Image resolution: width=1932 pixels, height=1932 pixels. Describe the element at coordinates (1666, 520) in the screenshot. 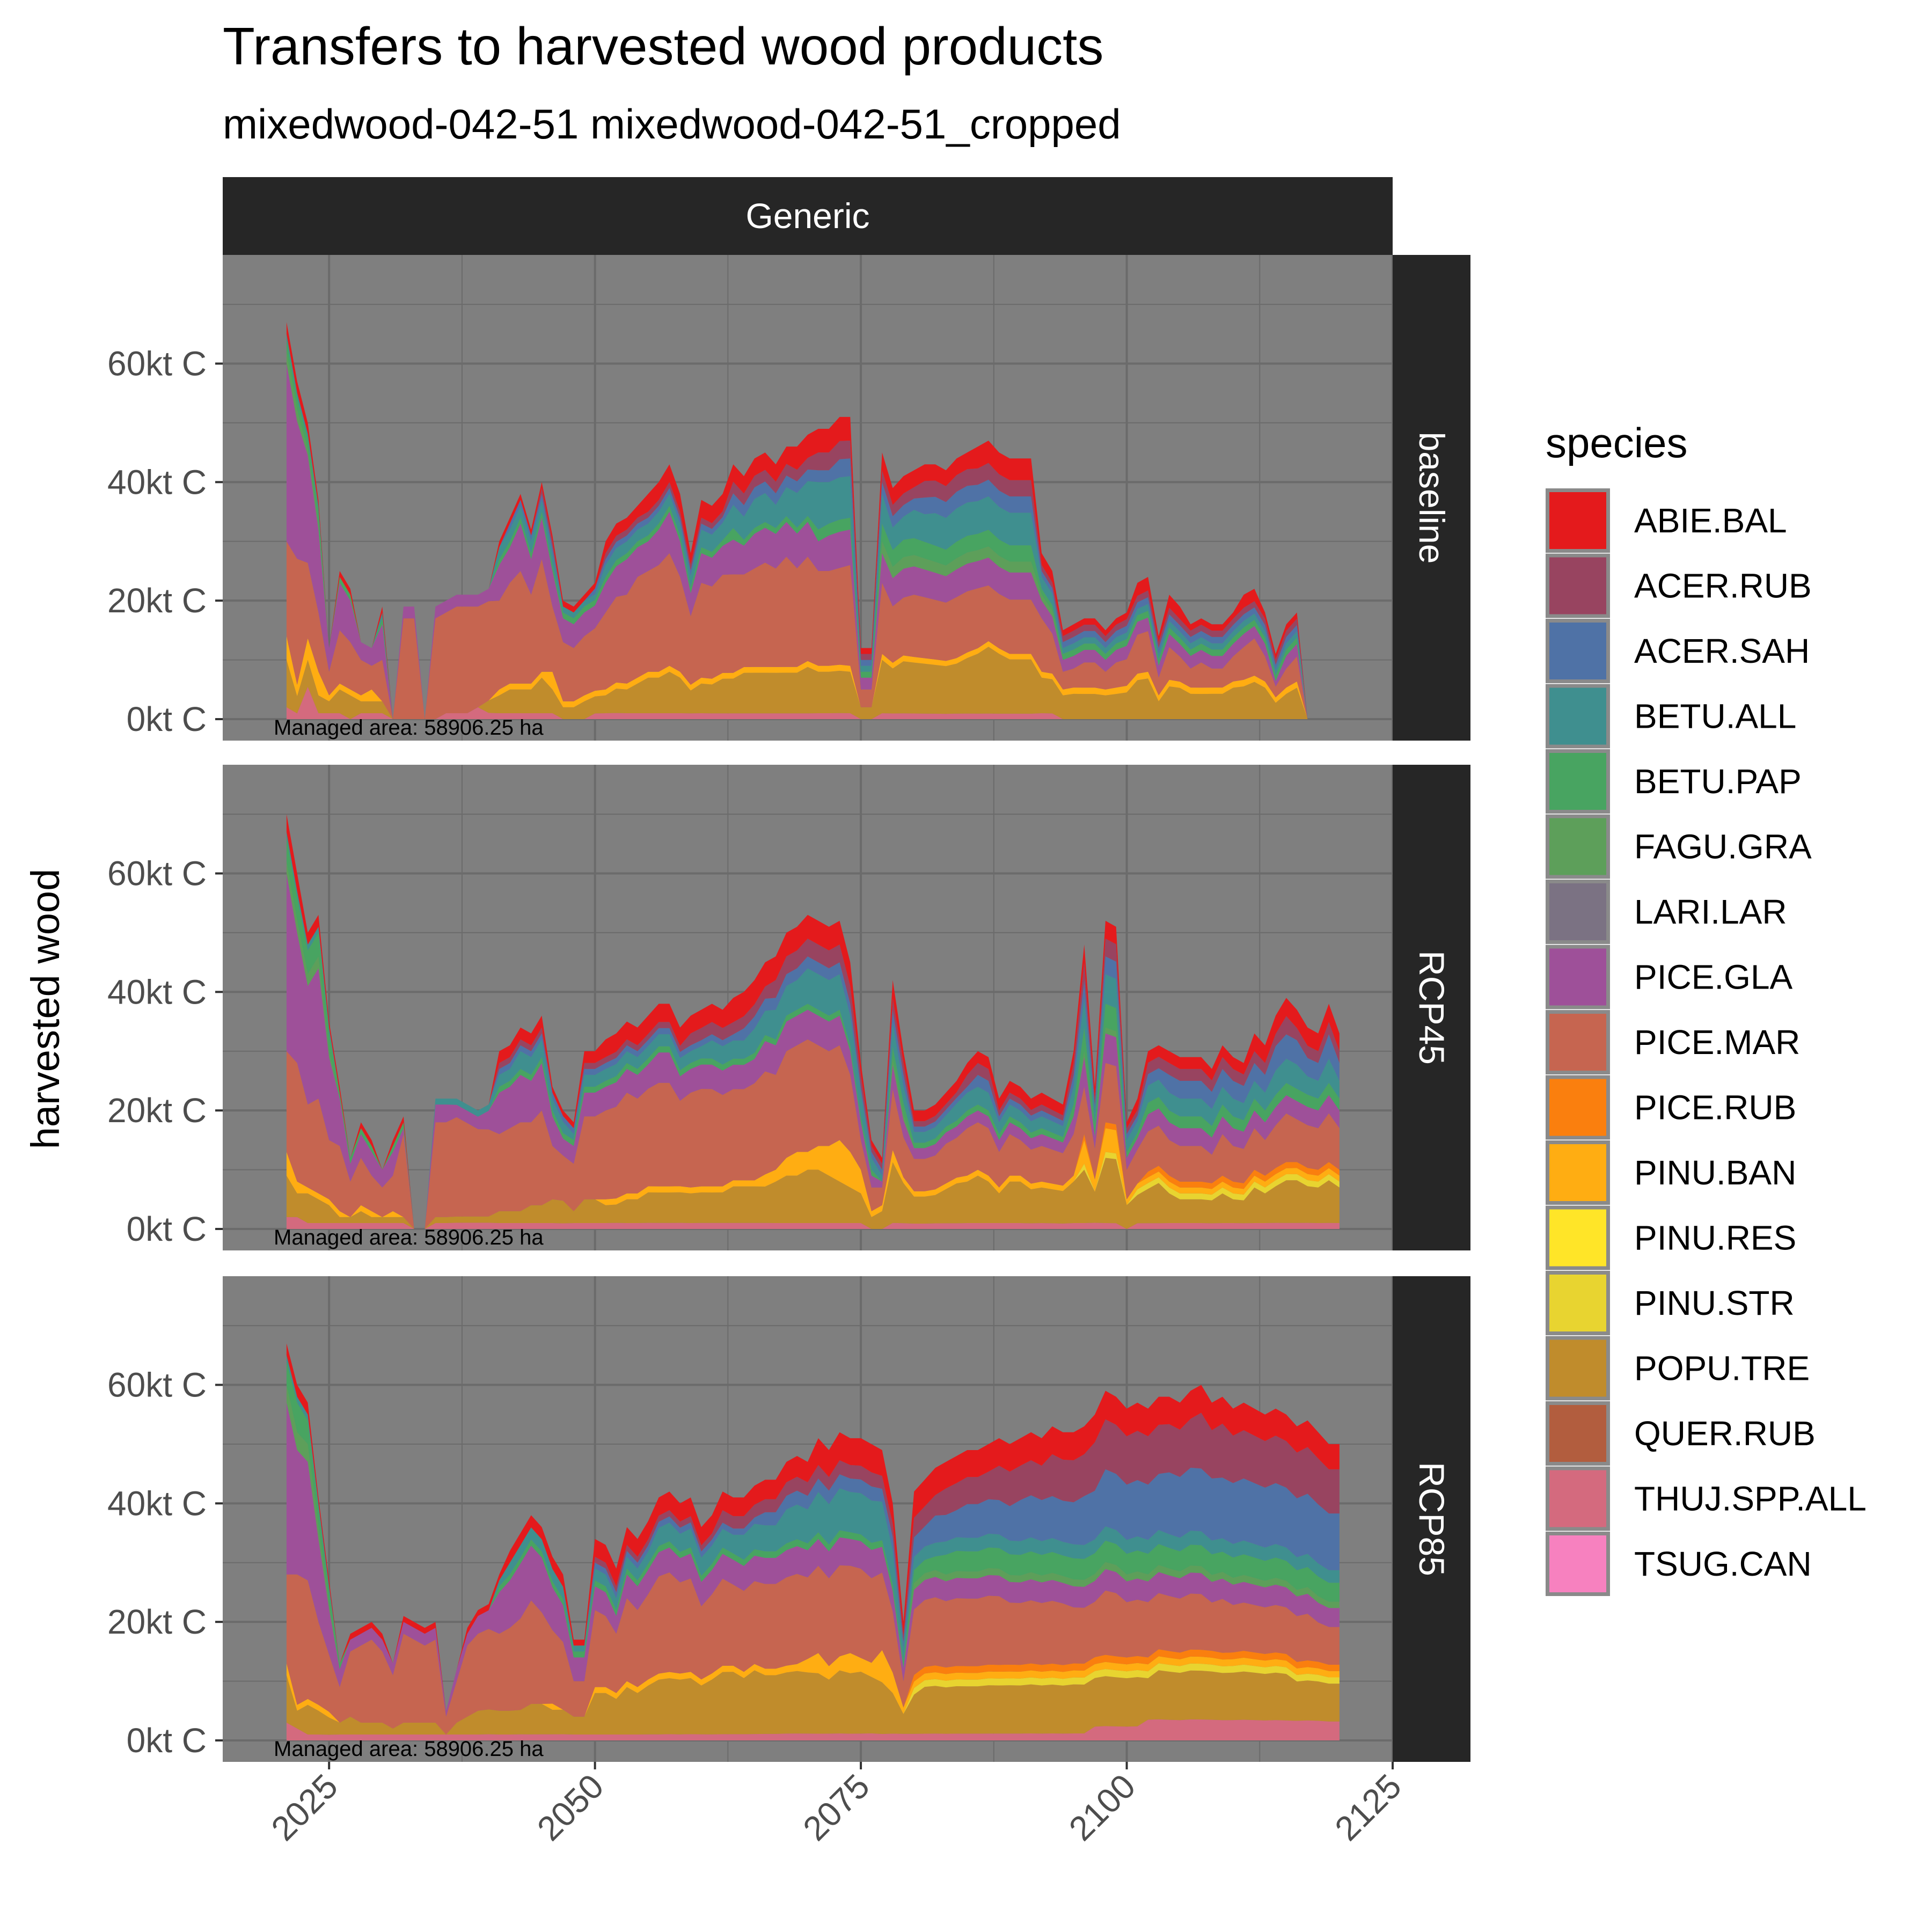

I see `legend-item: ABIE.BAL` at that location.